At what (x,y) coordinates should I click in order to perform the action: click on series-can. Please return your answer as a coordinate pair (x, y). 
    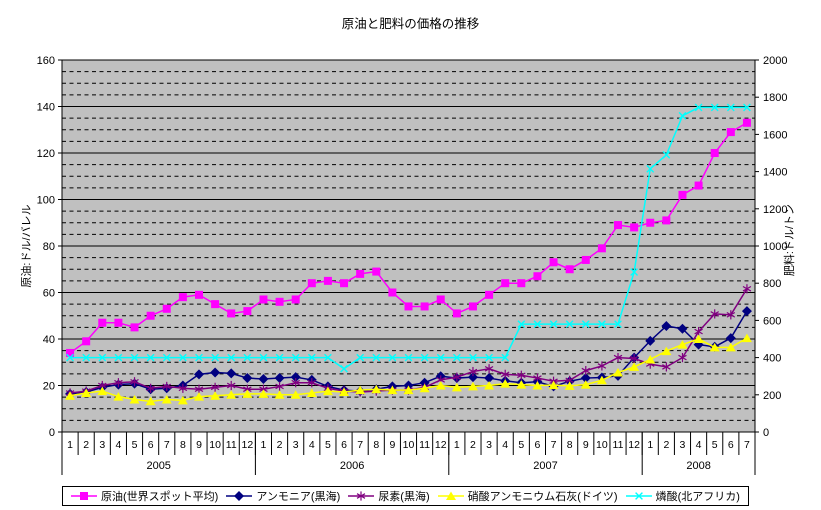
    Looking at the image, I should click on (408, 369).